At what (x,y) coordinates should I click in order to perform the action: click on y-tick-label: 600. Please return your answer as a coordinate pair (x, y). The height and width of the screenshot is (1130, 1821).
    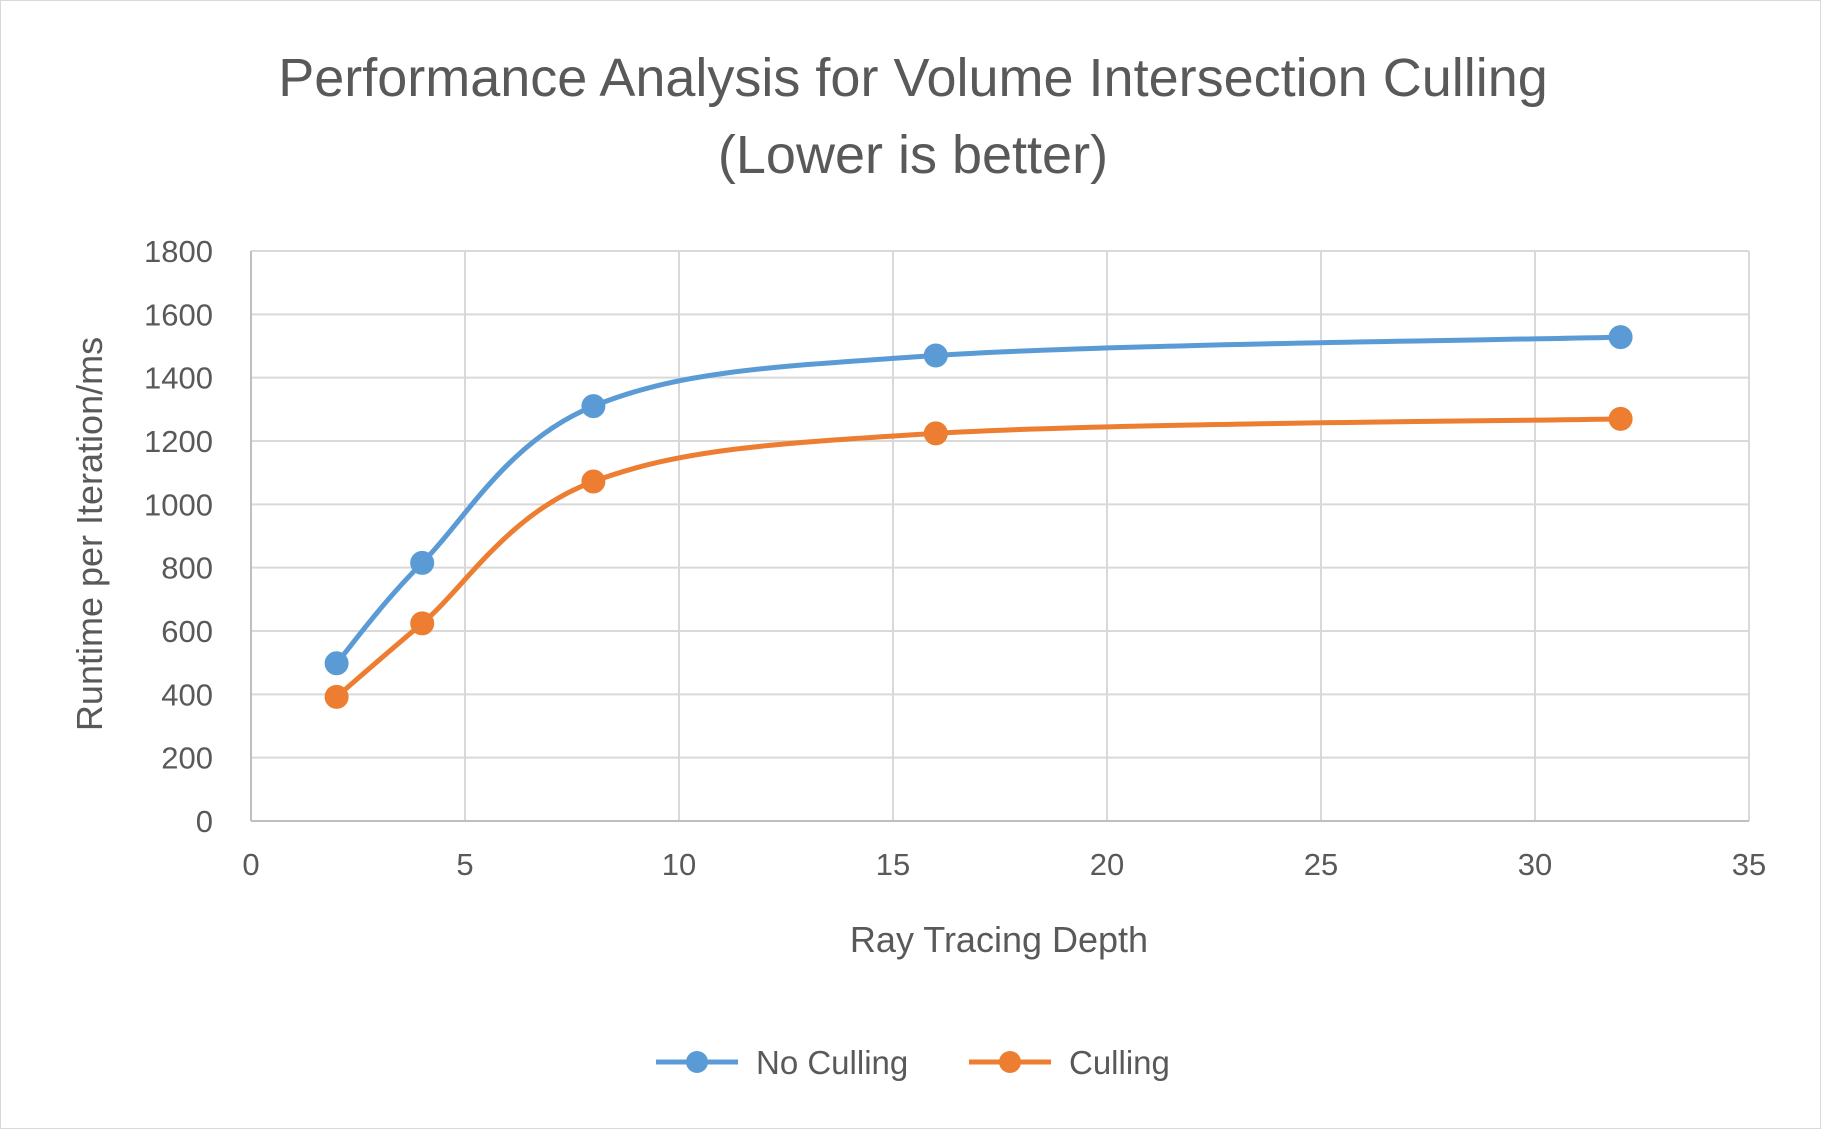
    Looking at the image, I should click on (187, 631).